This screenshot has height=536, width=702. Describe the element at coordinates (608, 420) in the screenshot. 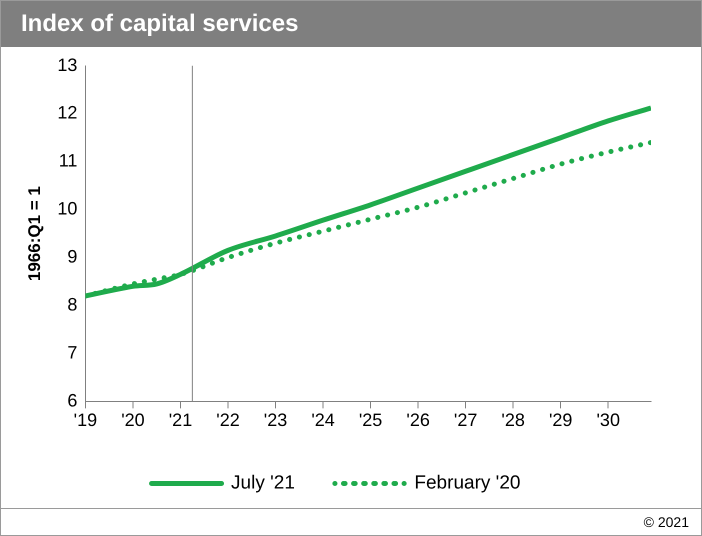

I see `x-tick-label: '30` at that location.